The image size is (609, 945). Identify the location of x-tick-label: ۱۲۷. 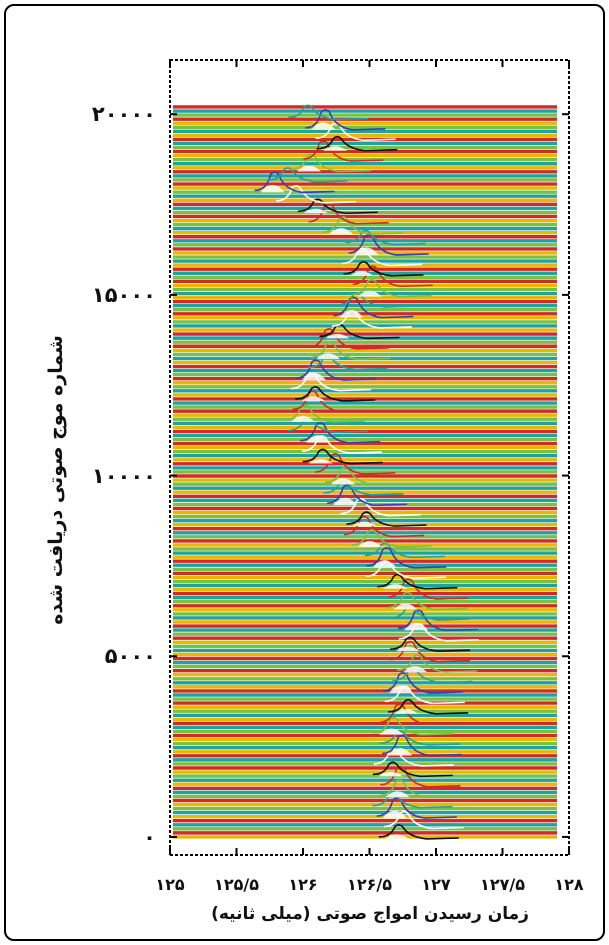
(436, 884).